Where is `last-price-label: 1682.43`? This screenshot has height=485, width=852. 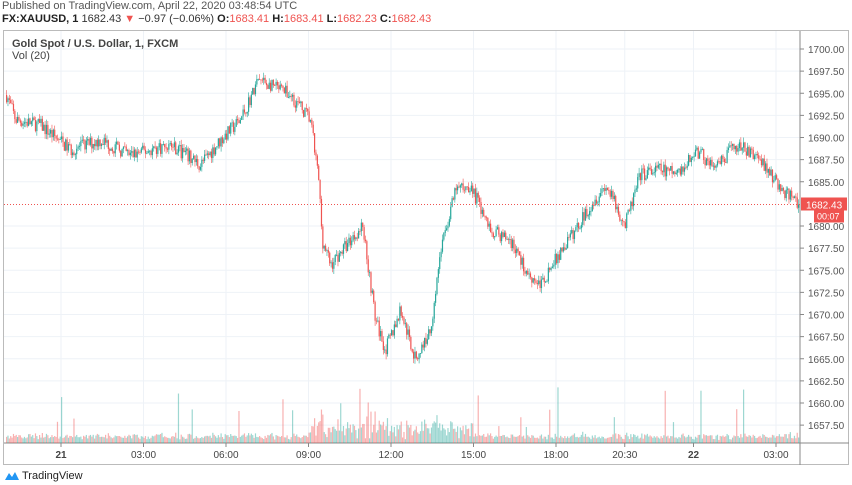 last-price-label: 1682.43 is located at coordinates (824, 205).